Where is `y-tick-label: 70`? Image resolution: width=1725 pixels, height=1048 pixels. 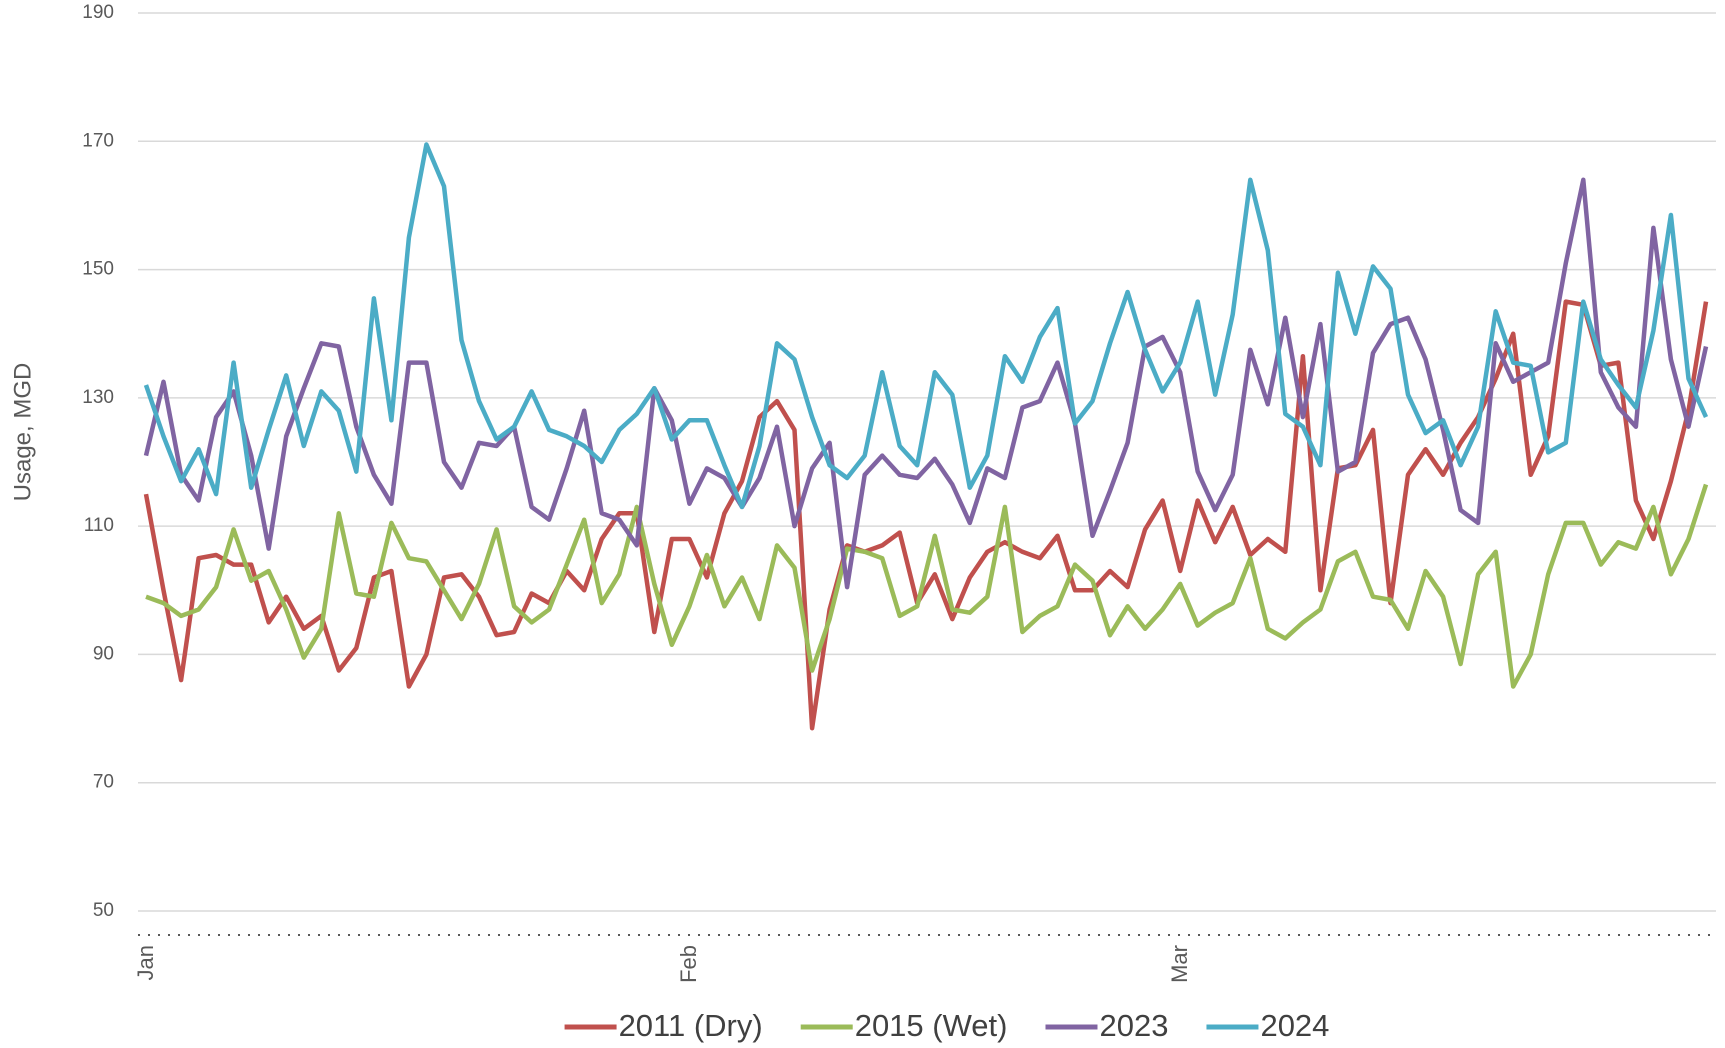
y-tick-label: 70 is located at coordinates (103, 782).